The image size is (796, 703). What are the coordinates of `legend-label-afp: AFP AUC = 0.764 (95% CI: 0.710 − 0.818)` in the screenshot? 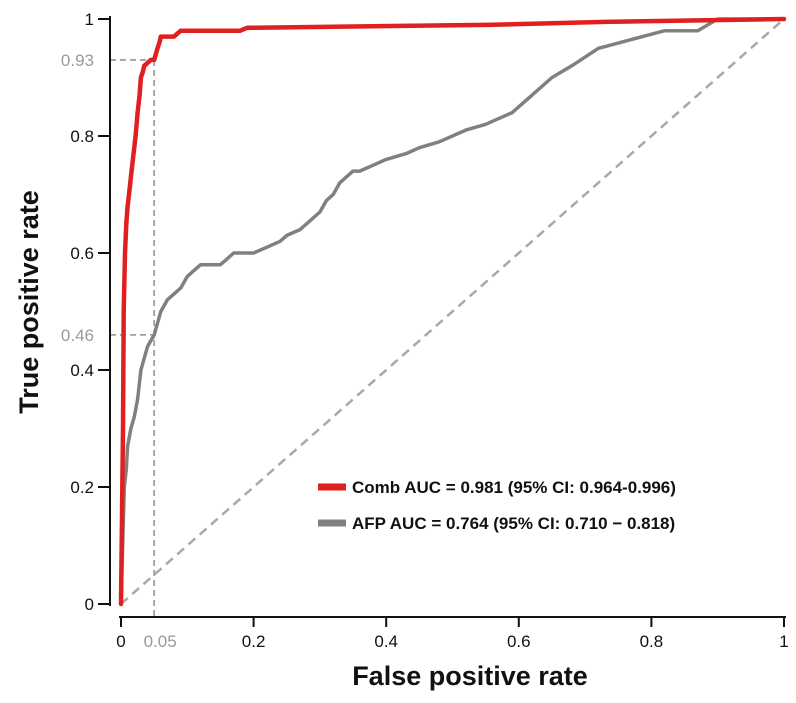 It's located at (513, 523).